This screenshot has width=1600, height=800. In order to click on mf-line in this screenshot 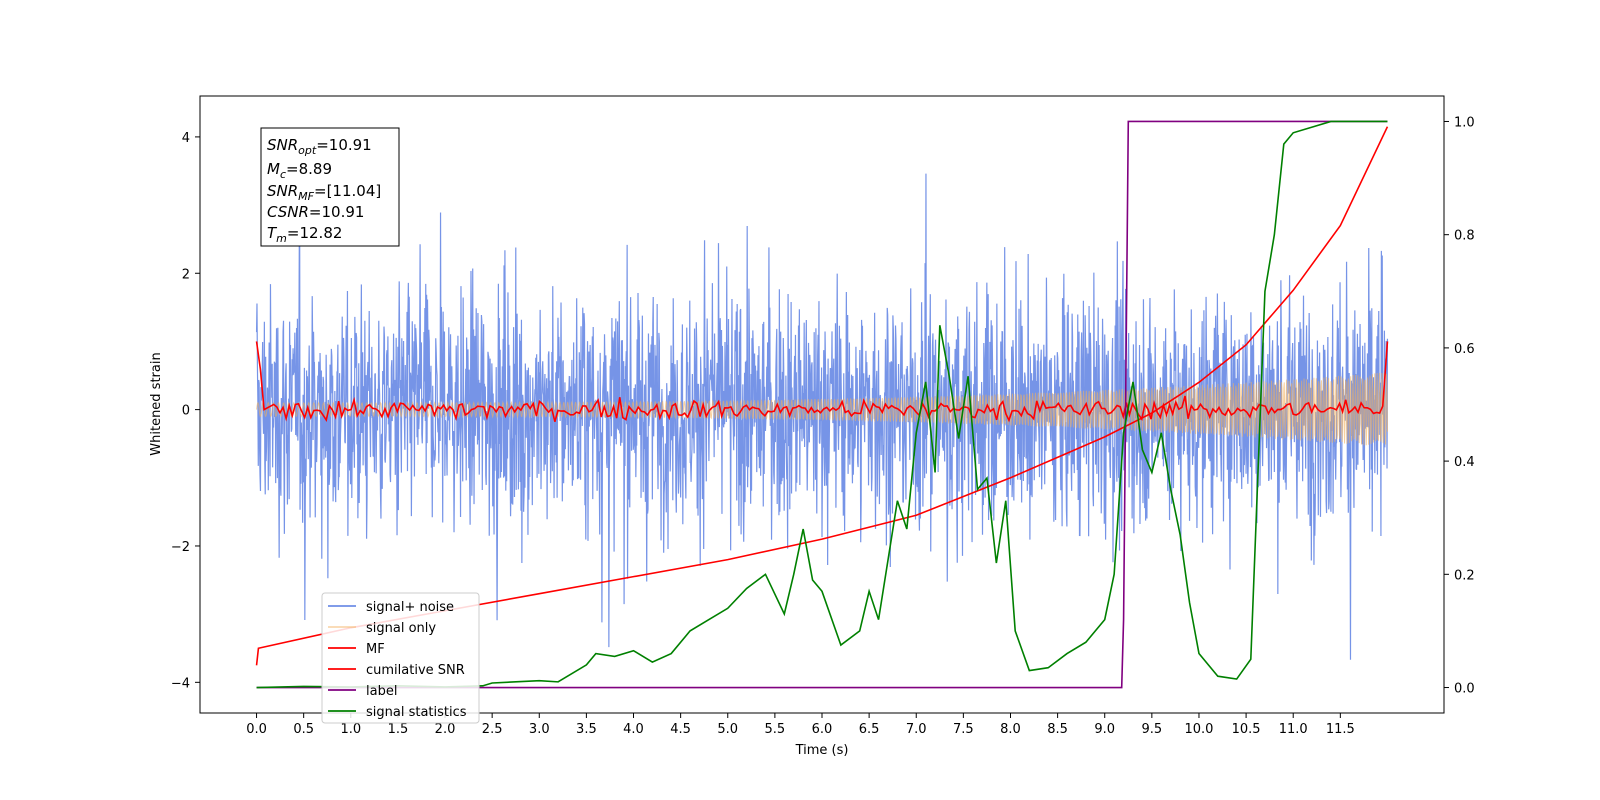, I will do `click(822, 382)`.